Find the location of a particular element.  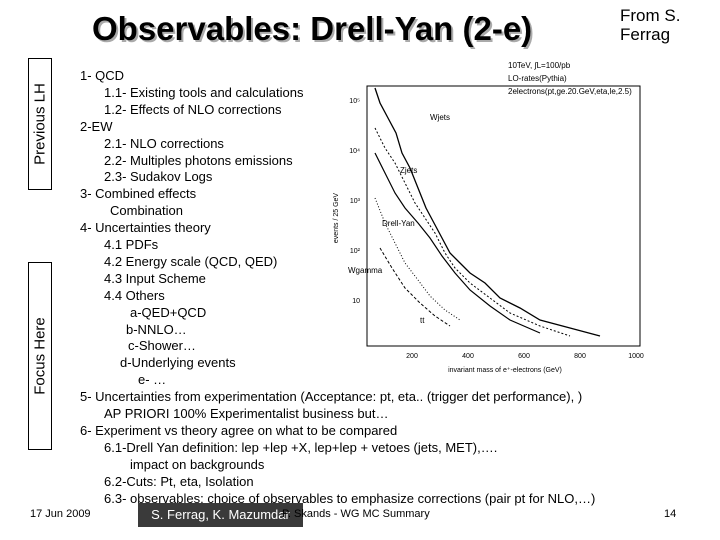

y-tick-label: 10⁵ is located at coordinates (354, 101).